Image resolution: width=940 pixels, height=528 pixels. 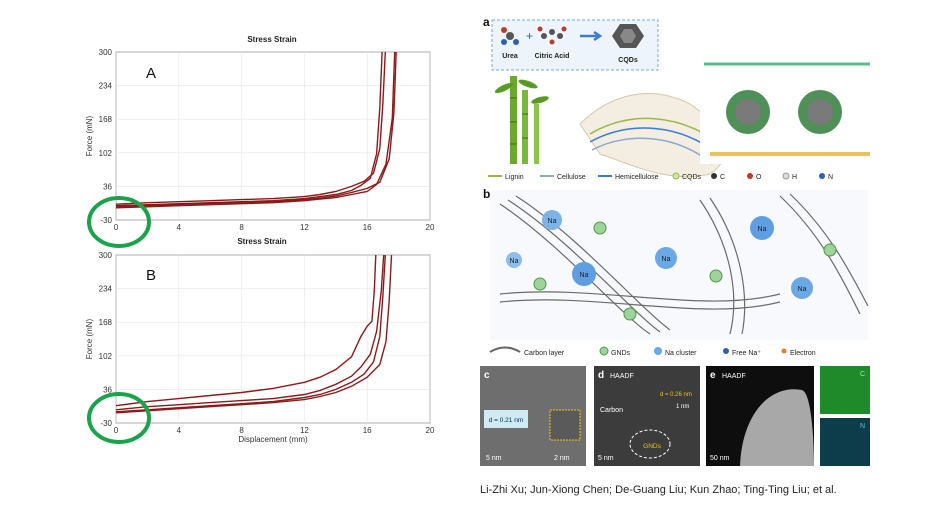 What do you see at coordinates (529, 36) in the screenshot?
I see `plus-sign: +` at bounding box center [529, 36].